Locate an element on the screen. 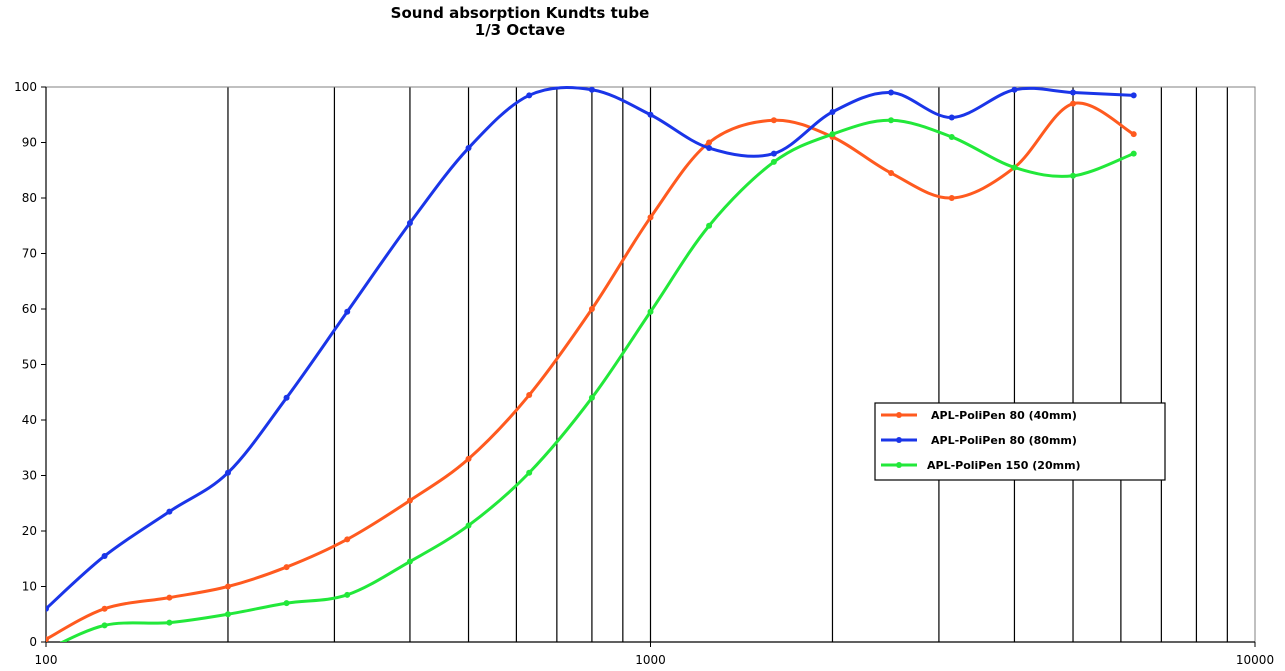  legend-label: APL-PoliPen 80 (80mm) is located at coordinates (1004, 440).